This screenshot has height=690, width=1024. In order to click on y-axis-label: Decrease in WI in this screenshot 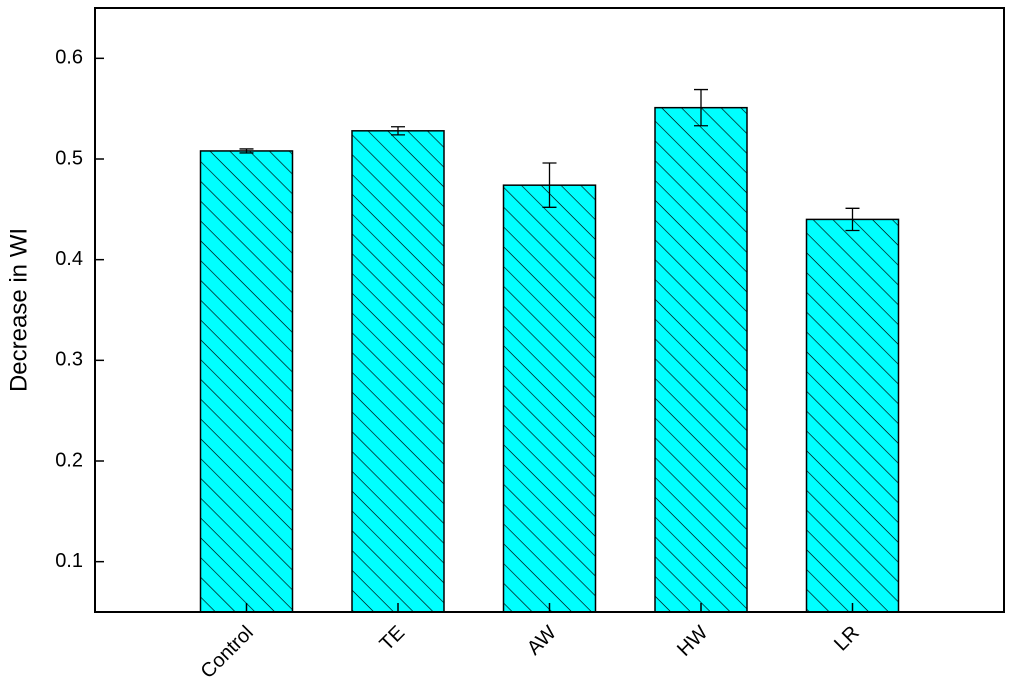, I will do `click(18, 310)`.